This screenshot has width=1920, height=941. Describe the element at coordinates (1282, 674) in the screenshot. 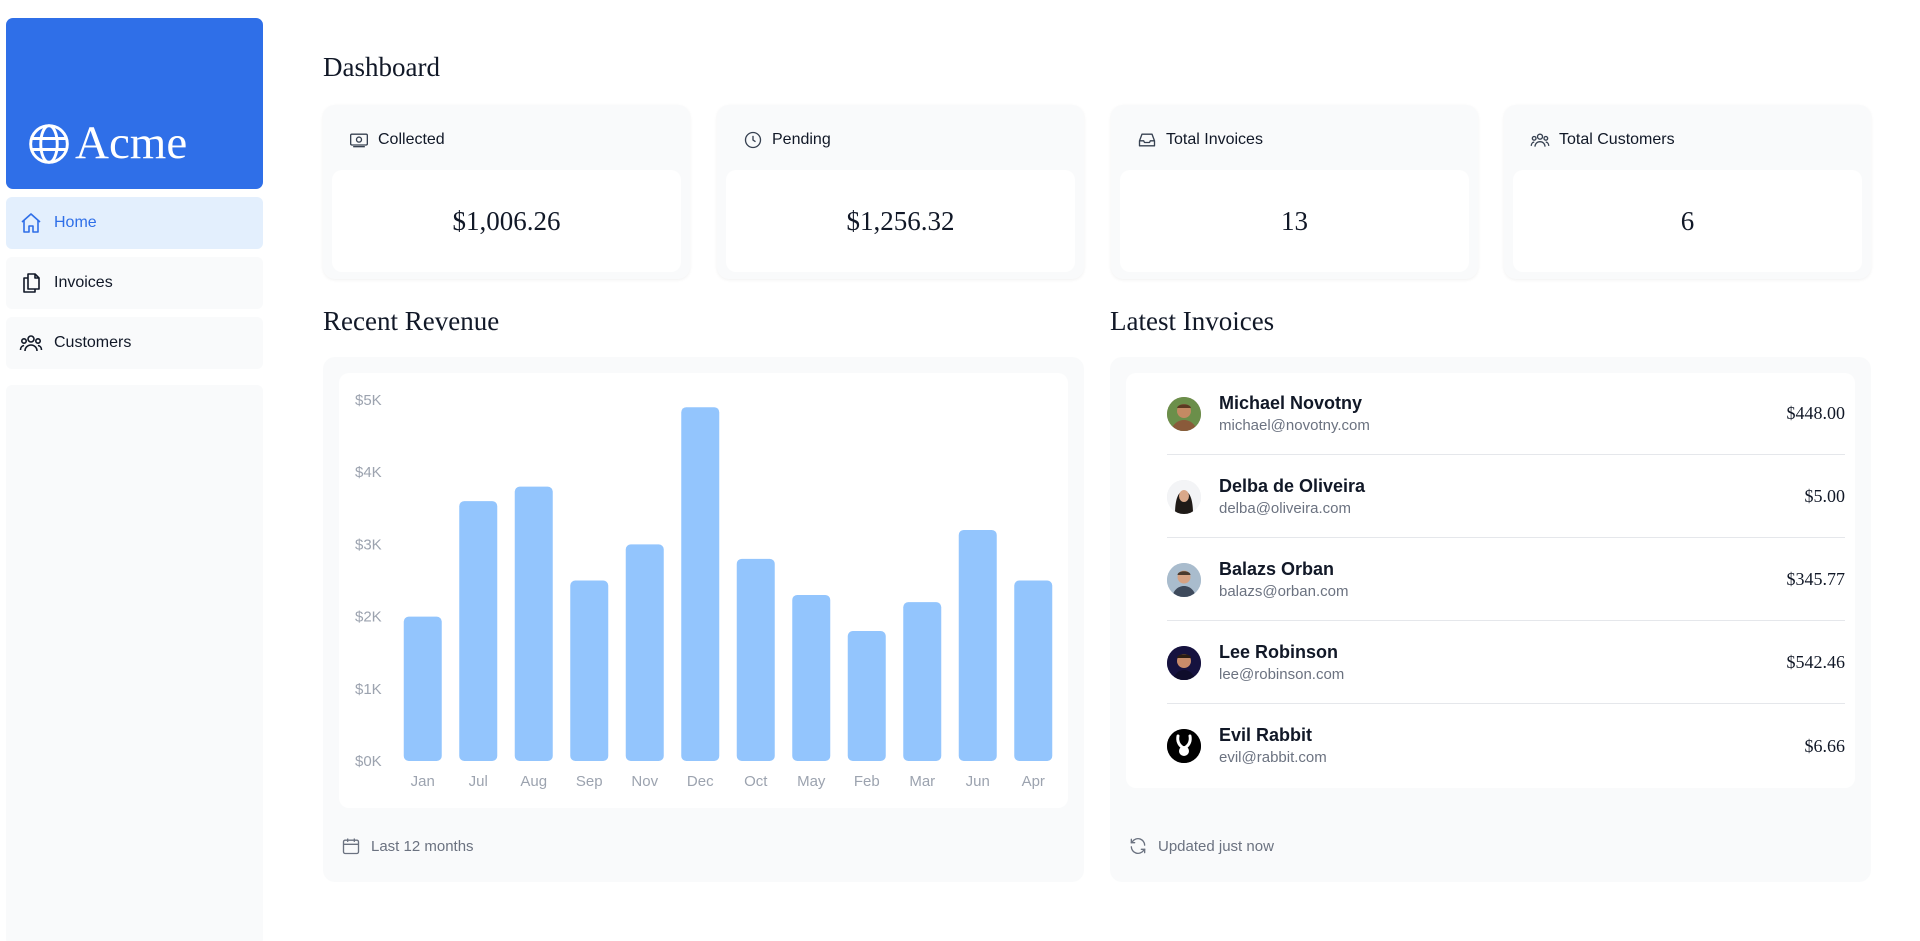

I see `customer-email: lee@robinson.com` at that location.